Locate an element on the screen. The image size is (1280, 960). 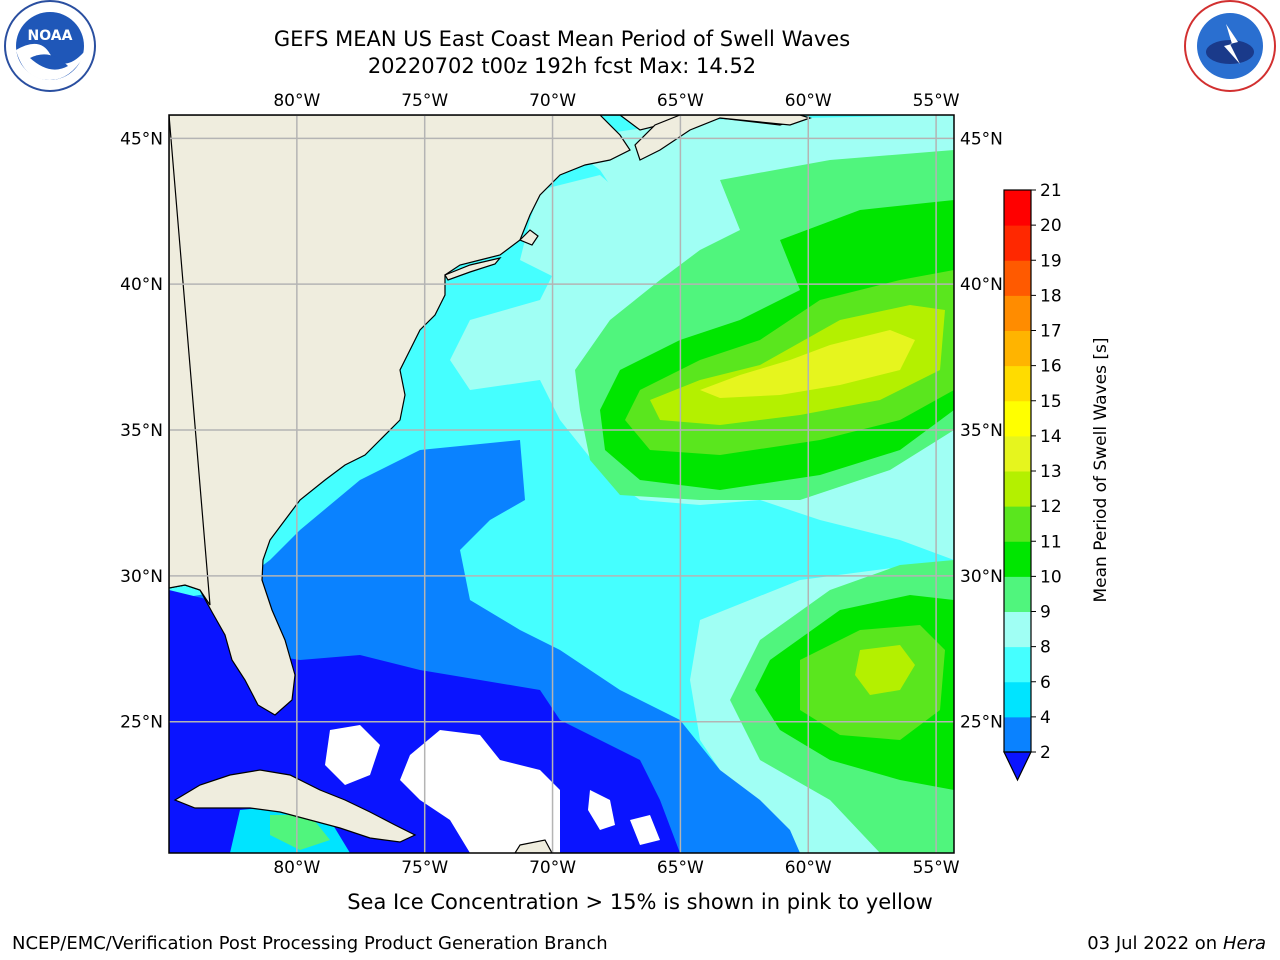
lat-tick-label-left: 45°N is located at coordinates (141, 139).